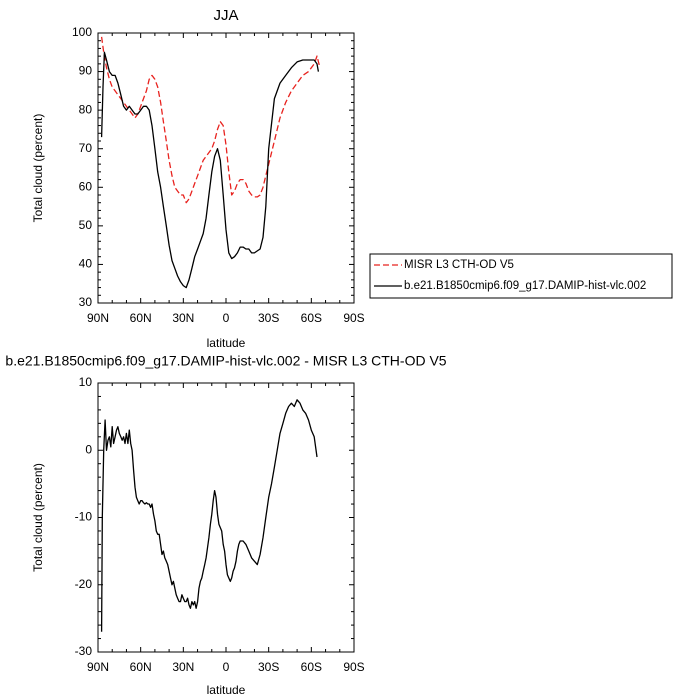  Describe the element at coordinates (84, 517) in the screenshot. I see `y-tick-label: -10` at that location.